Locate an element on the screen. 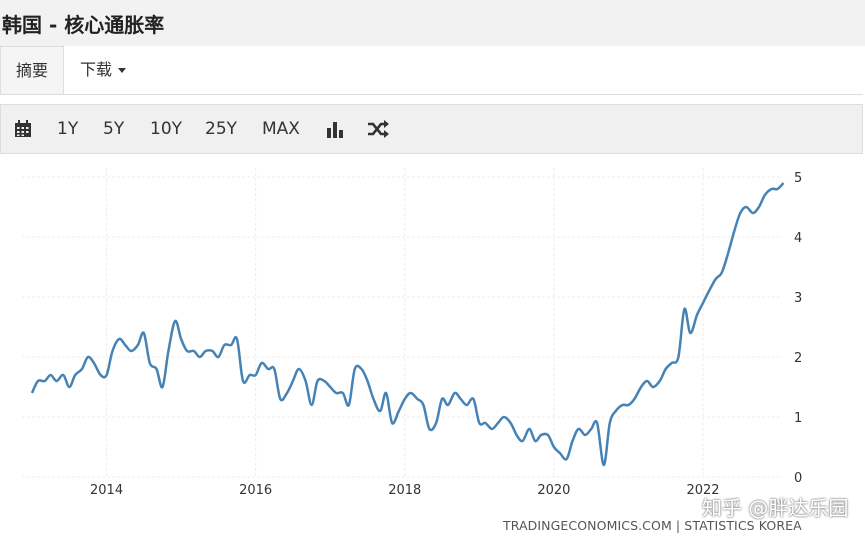  bar-chart-icon is located at coordinates (335, 129).